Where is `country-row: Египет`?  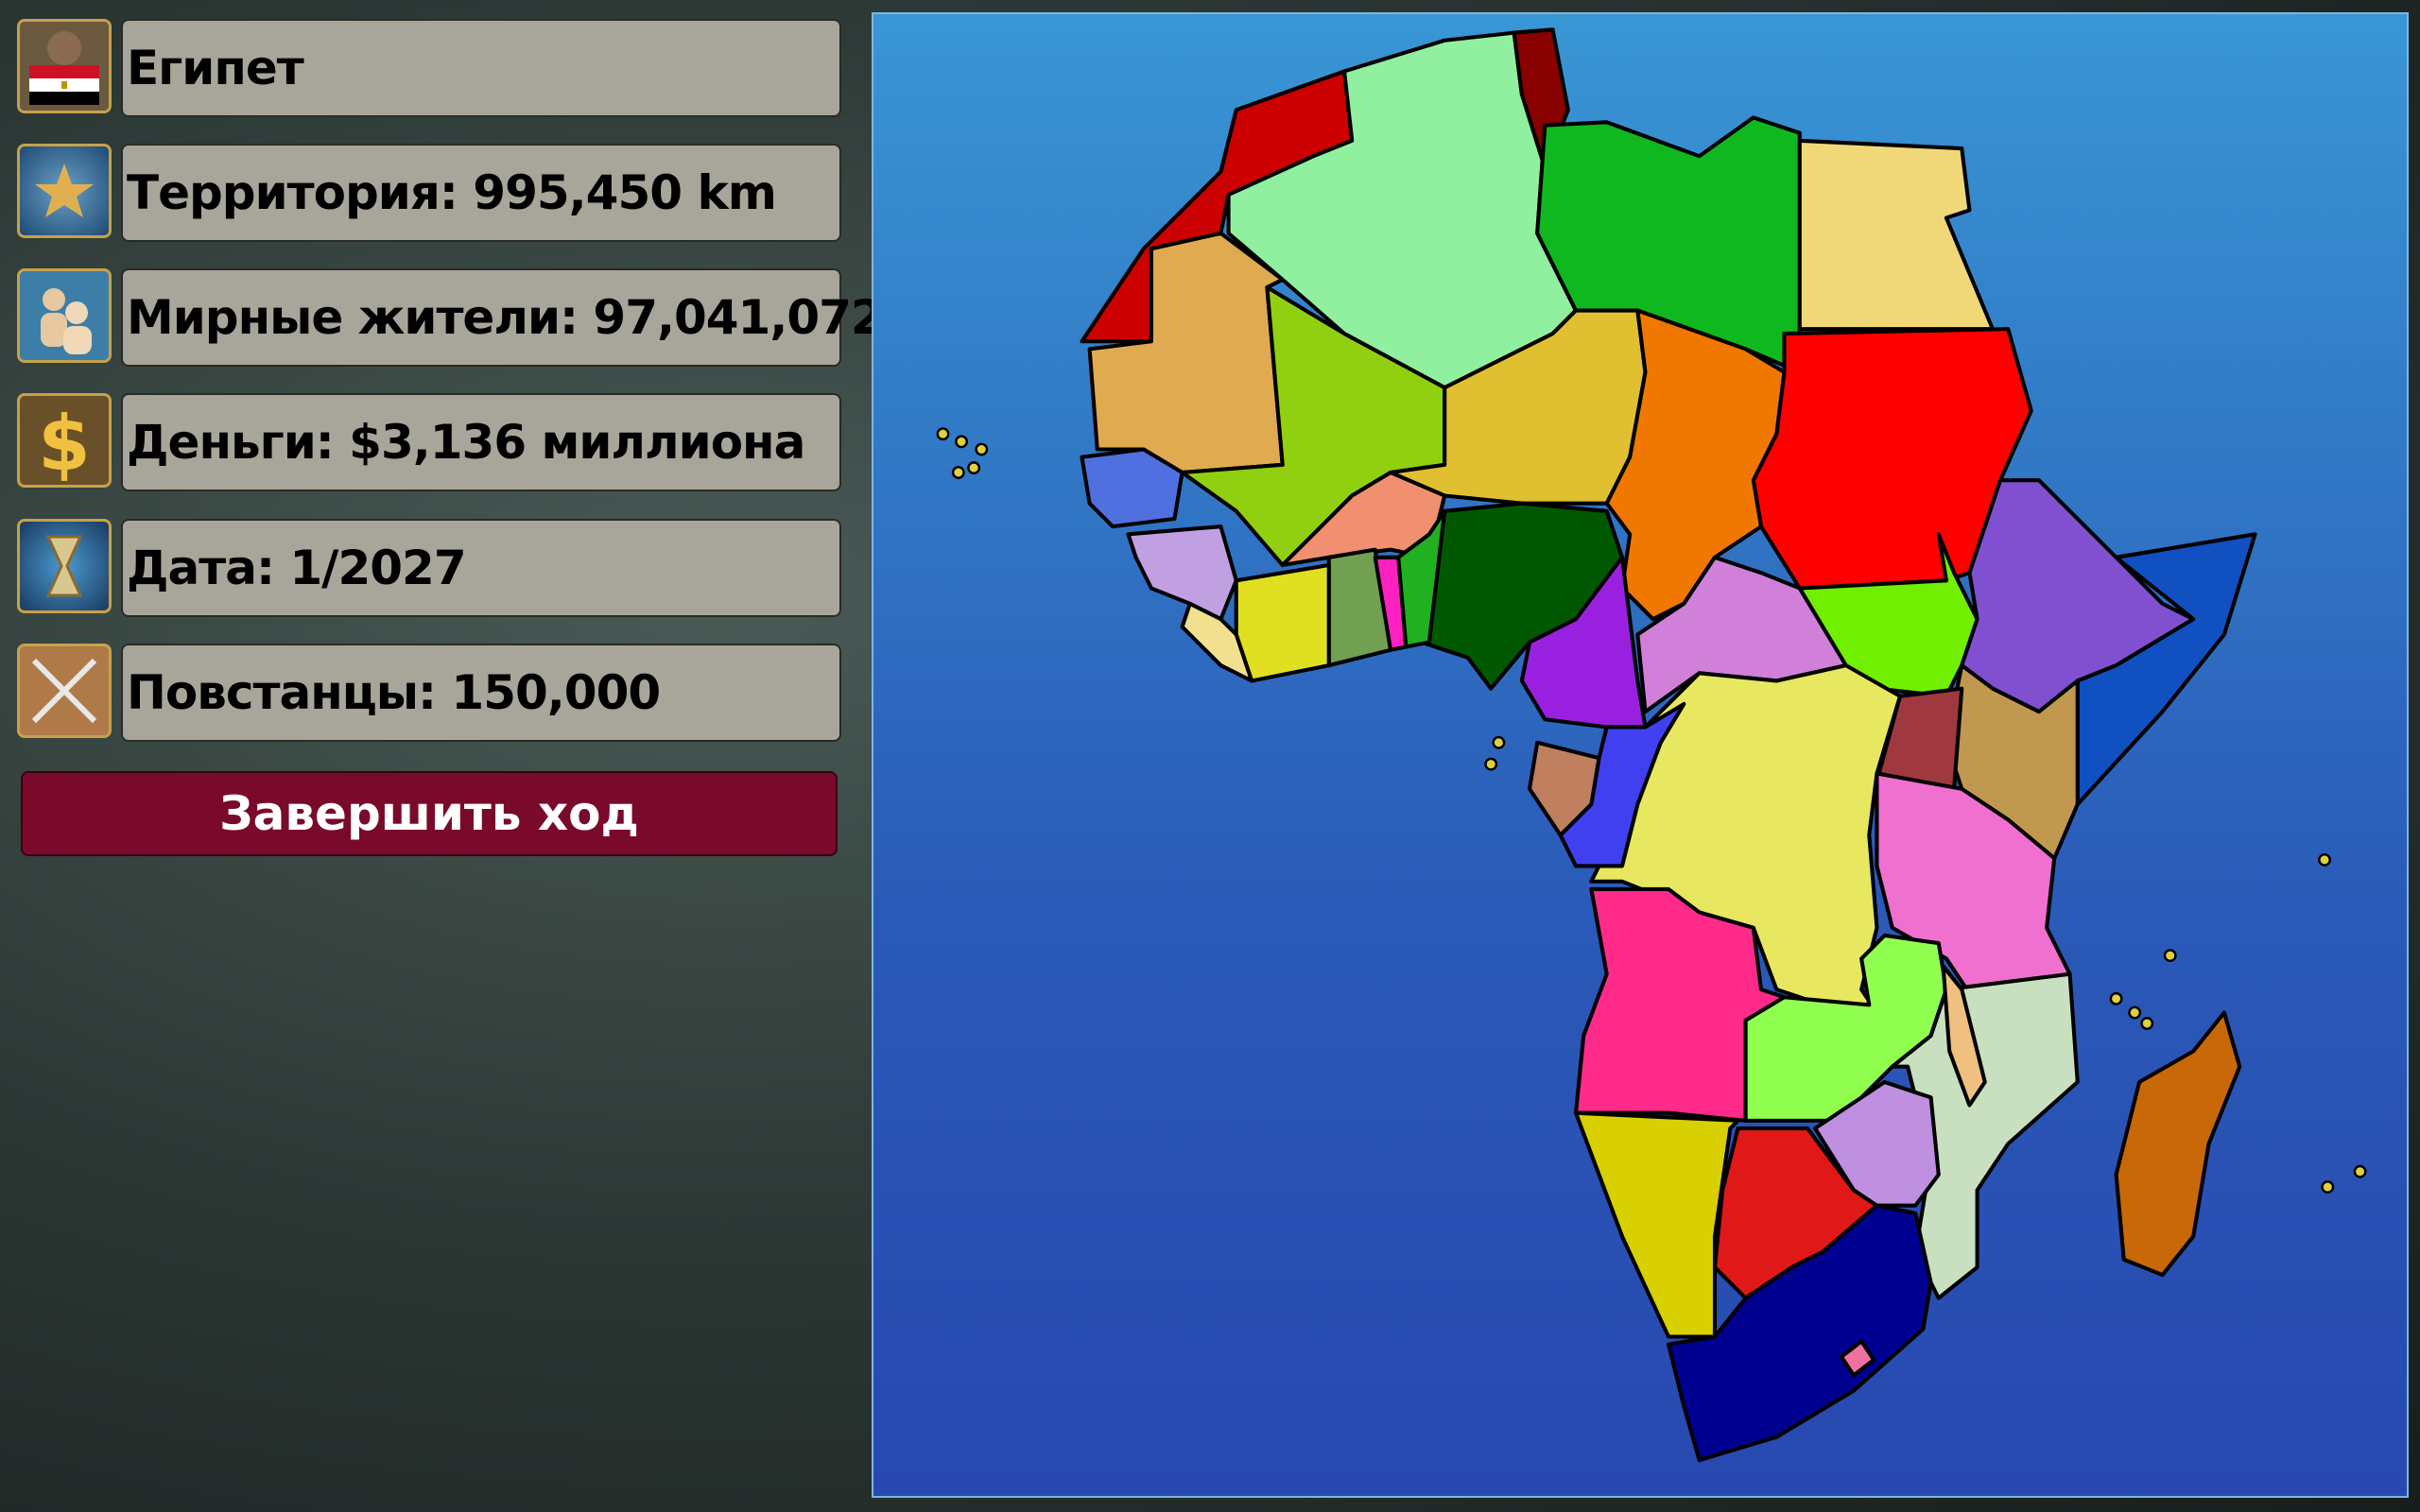
country-row: Египет is located at coordinates (429, 69).